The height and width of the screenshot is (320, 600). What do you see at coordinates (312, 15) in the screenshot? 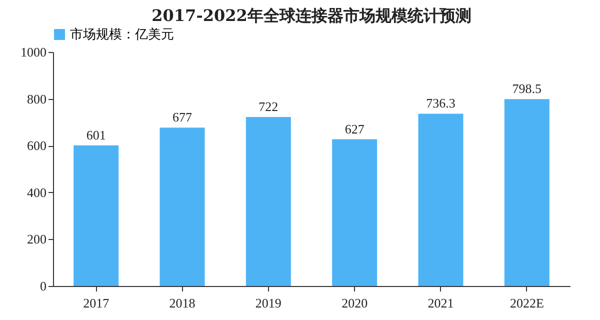
I see `chart-title: 2017-2022年全球连接器市场规模统计预测` at bounding box center [312, 15].